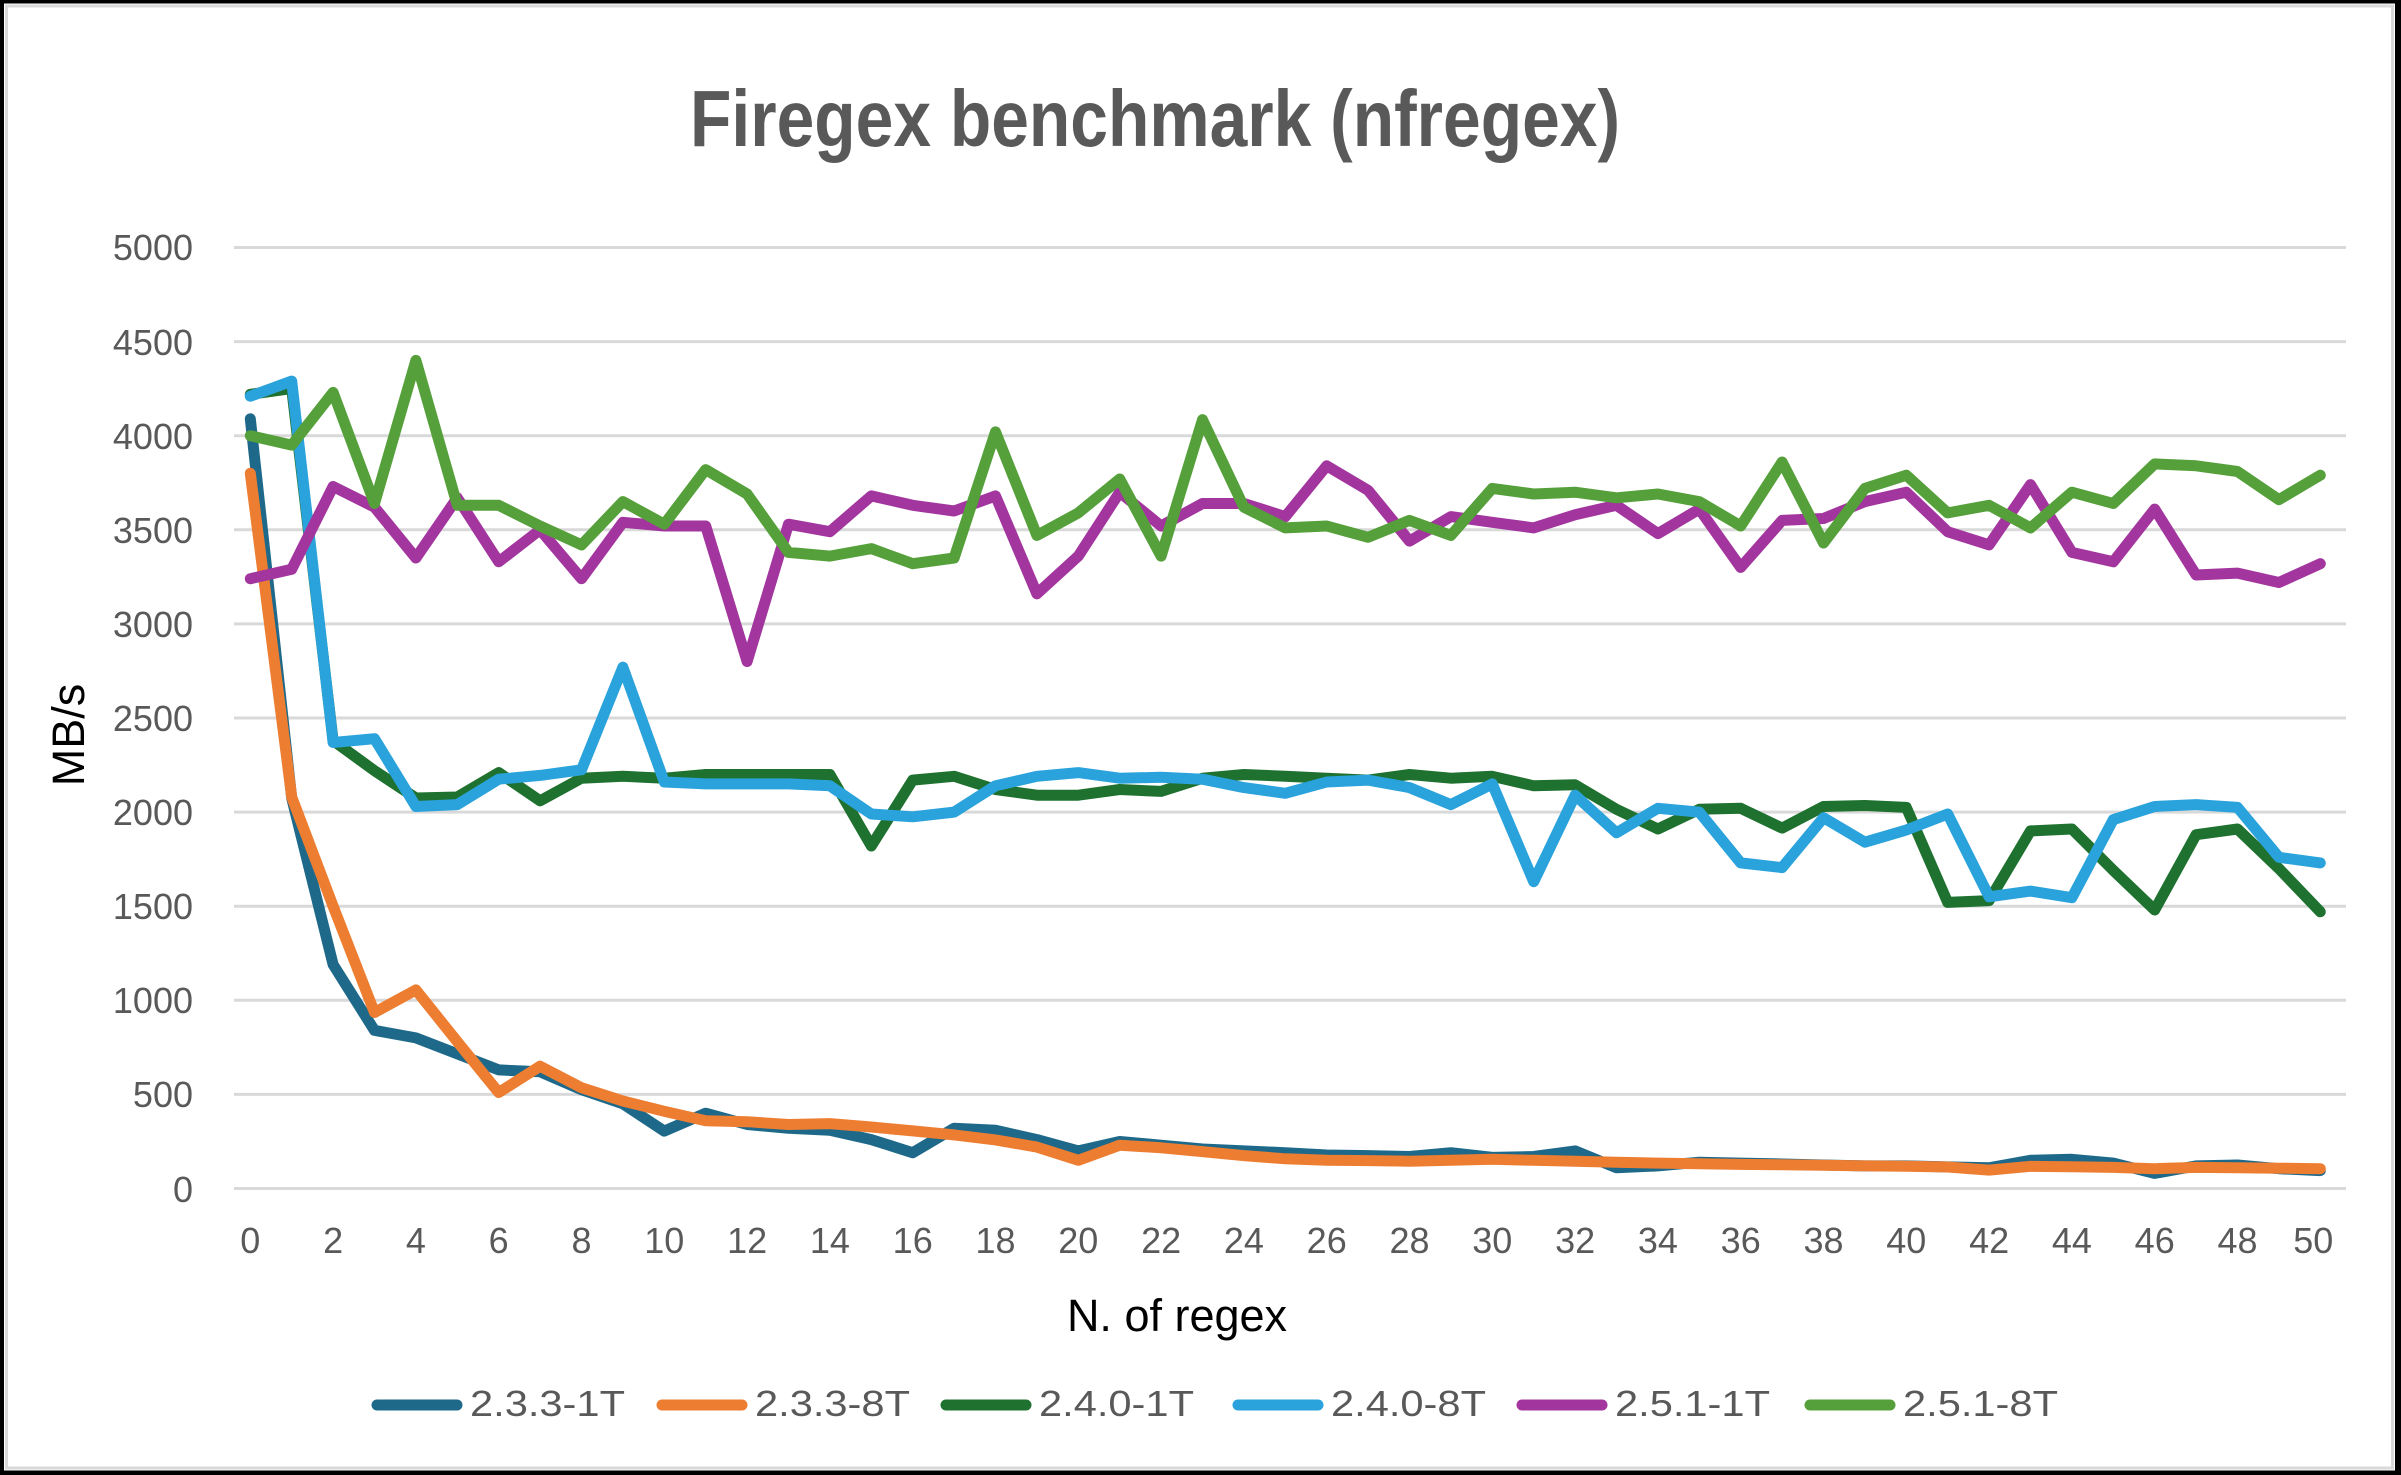 The image size is (2401, 1475). What do you see at coordinates (153, 530) in the screenshot?
I see `svg-text: 3500` at bounding box center [153, 530].